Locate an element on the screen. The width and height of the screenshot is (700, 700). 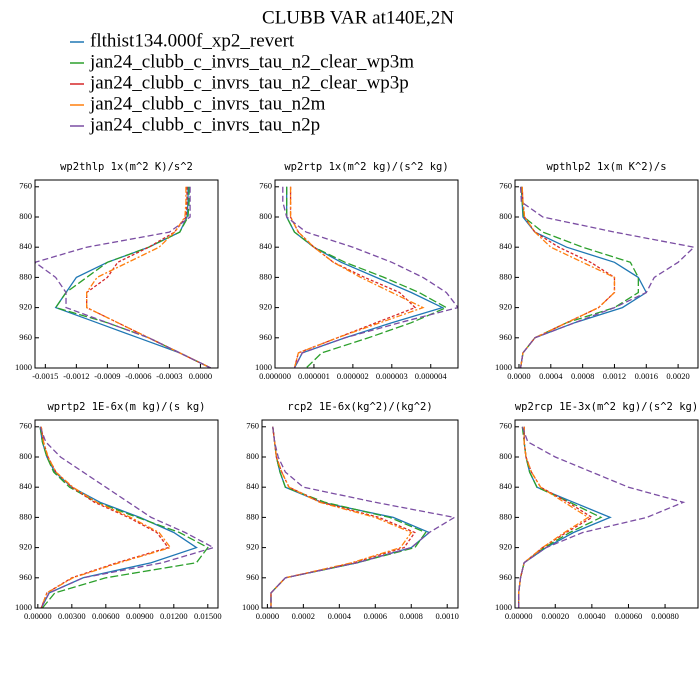
x-tick-label: 0.00060 is located at coordinates (629, 616).